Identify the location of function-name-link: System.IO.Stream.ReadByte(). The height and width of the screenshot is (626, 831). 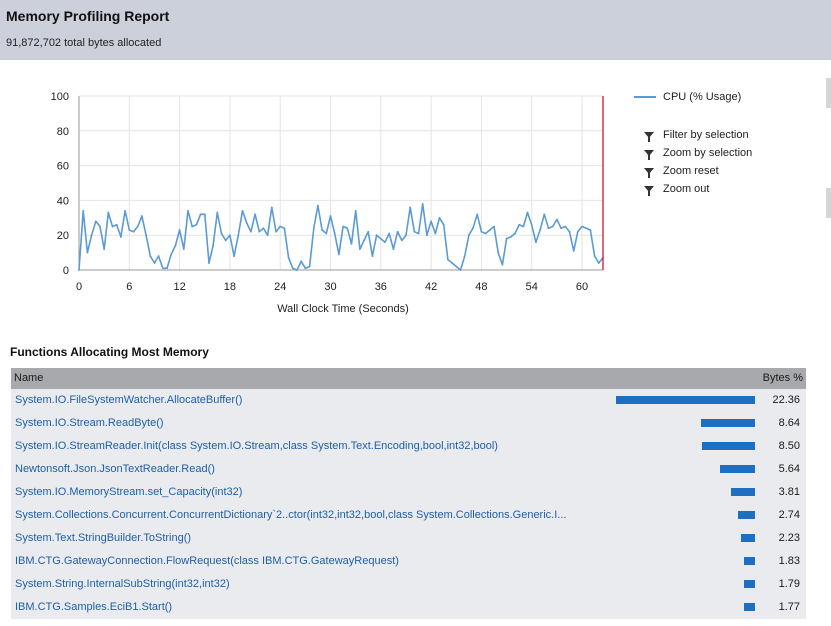
(89, 423).